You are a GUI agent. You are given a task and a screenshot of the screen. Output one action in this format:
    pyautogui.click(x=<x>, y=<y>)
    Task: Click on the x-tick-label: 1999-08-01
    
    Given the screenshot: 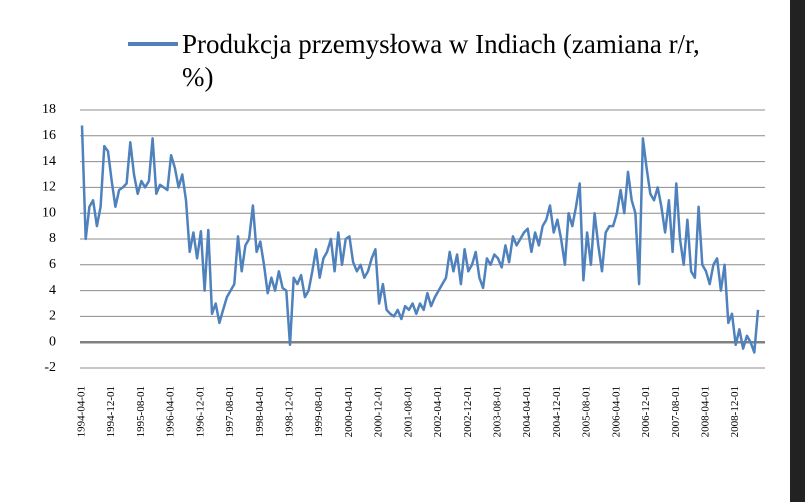 What is the action you would take?
    pyautogui.click(x=319, y=411)
    